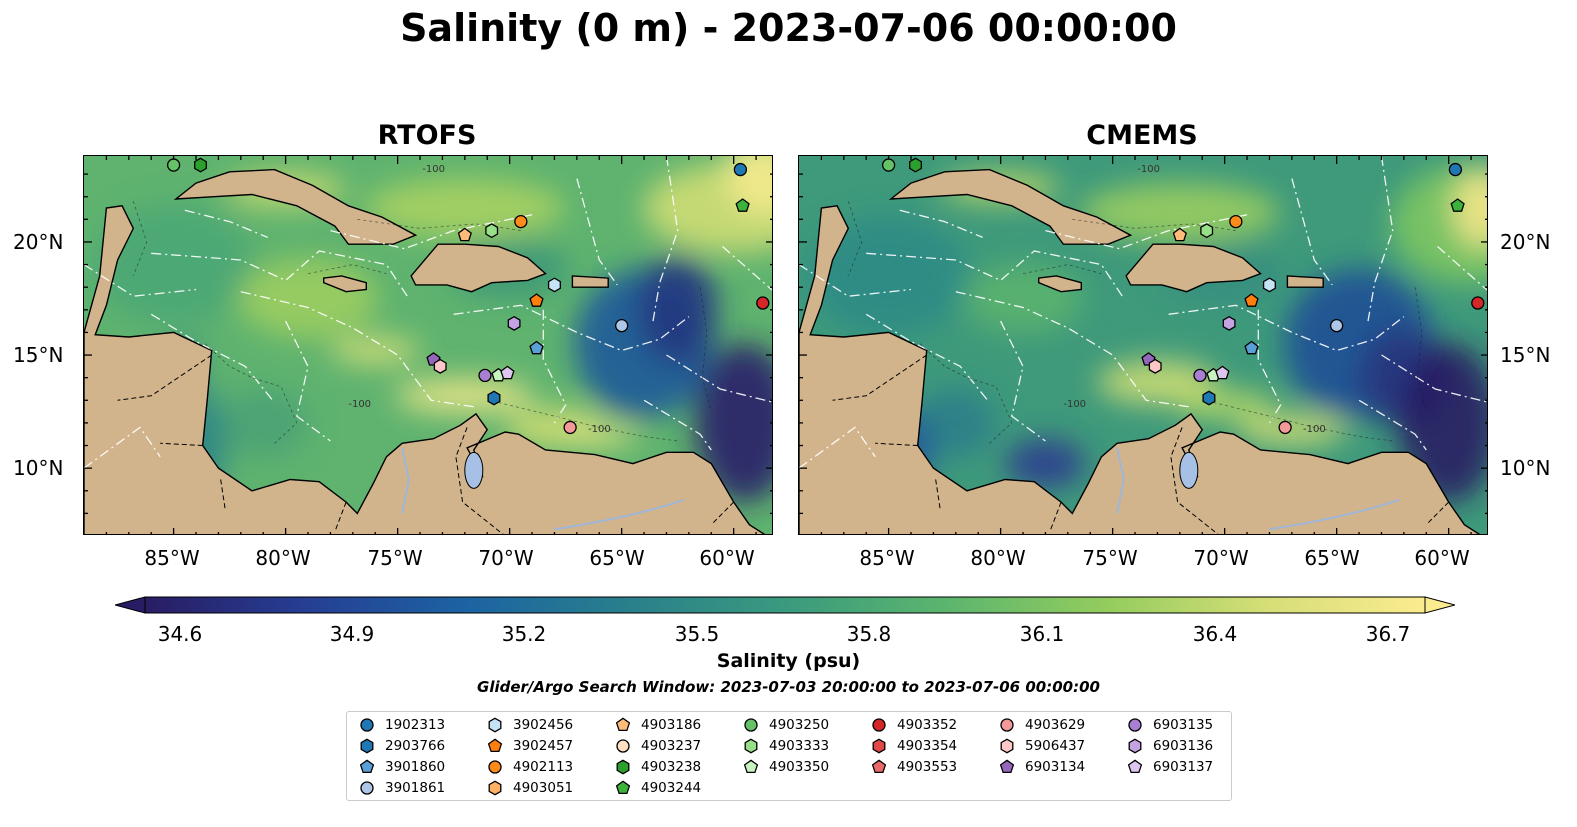  What do you see at coordinates (530, 745) in the screenshot?
I see `legend-item: 3902457` at bounding box center [530, 745].